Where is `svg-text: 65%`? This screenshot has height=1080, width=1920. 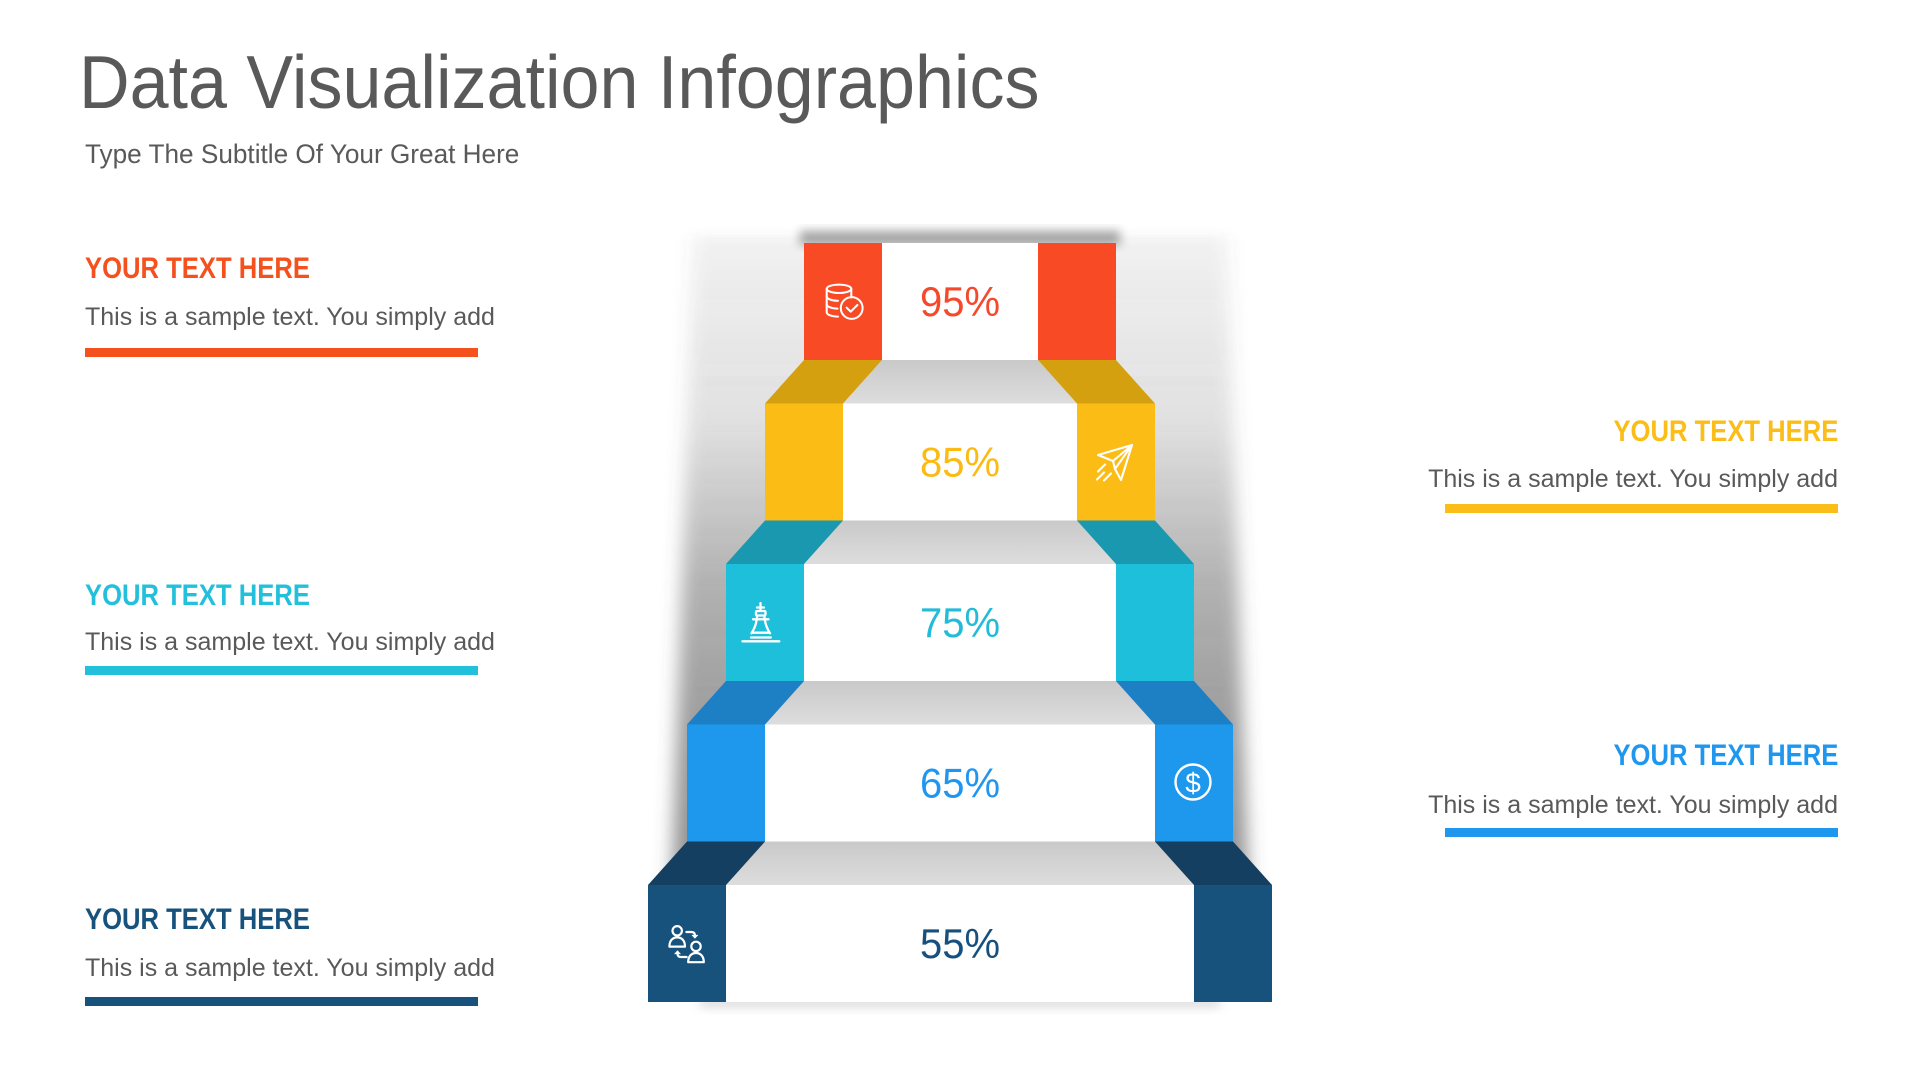
svg-text: 65% is located at coordinates (960, 783).